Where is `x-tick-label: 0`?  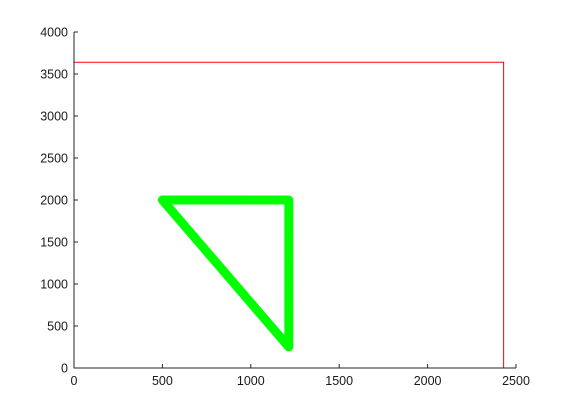 x-tick-label: 0 is located at coordinates (74, 381).